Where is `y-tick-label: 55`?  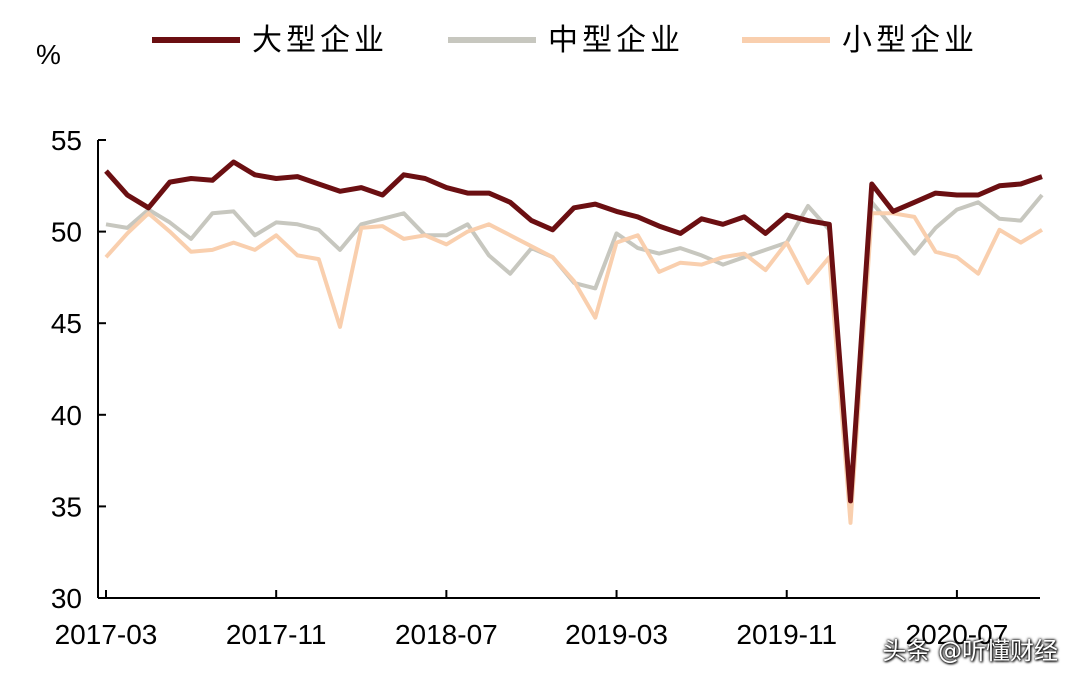 y-tick-label: 55 is located at coordinates (66, 140).